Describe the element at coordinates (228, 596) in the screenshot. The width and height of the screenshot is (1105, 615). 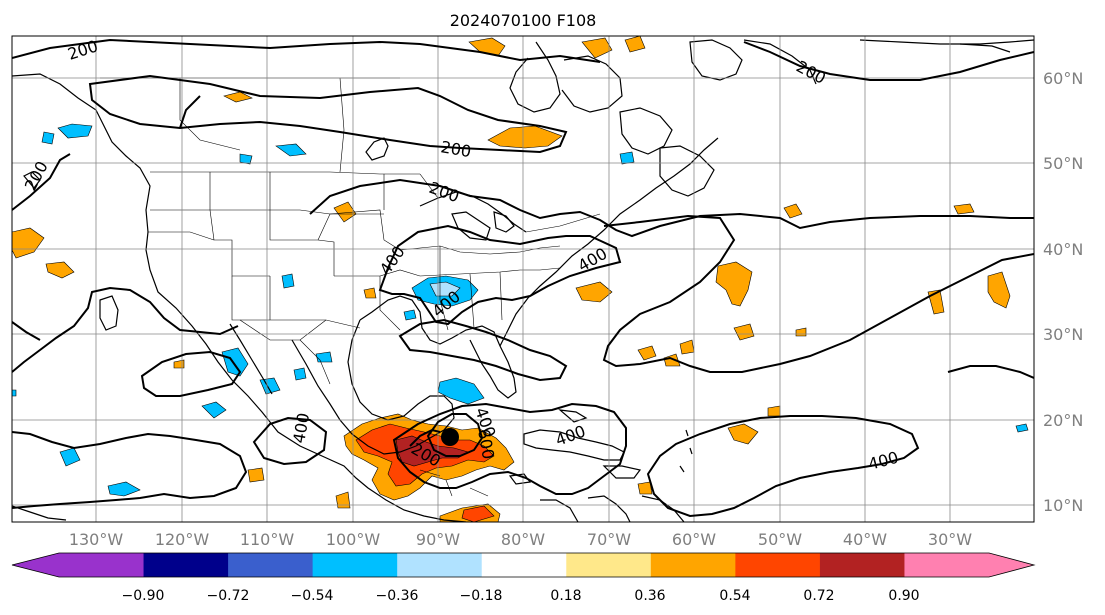
I see `colorbar-tick-label: −0.72` at that location.